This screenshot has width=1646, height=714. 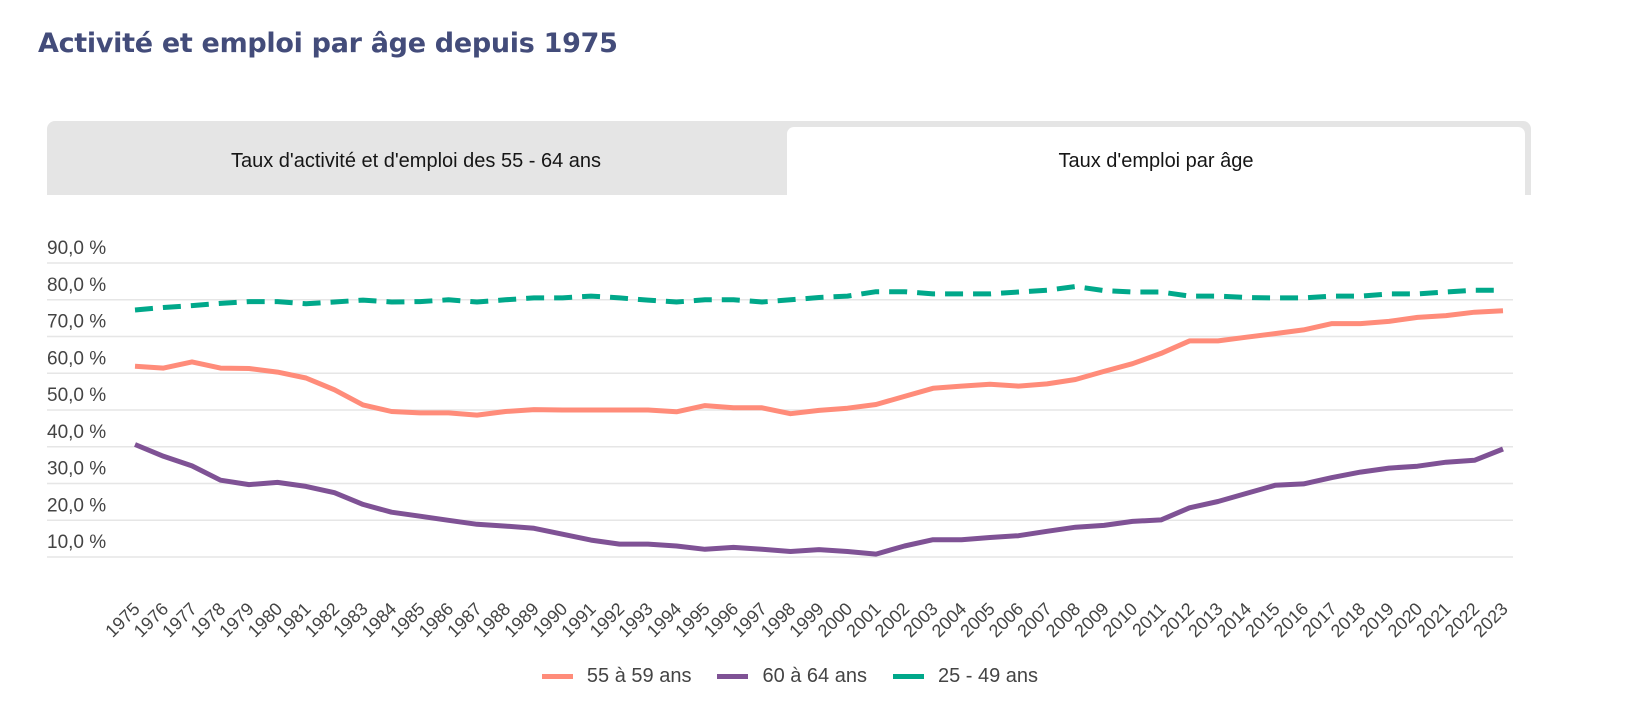 What do you see at coordinates (1156, 161) in the screenshot?
I see `tab-emploi-par-age: Taux d'emploi par âge` at bounding box center [1156, 161].